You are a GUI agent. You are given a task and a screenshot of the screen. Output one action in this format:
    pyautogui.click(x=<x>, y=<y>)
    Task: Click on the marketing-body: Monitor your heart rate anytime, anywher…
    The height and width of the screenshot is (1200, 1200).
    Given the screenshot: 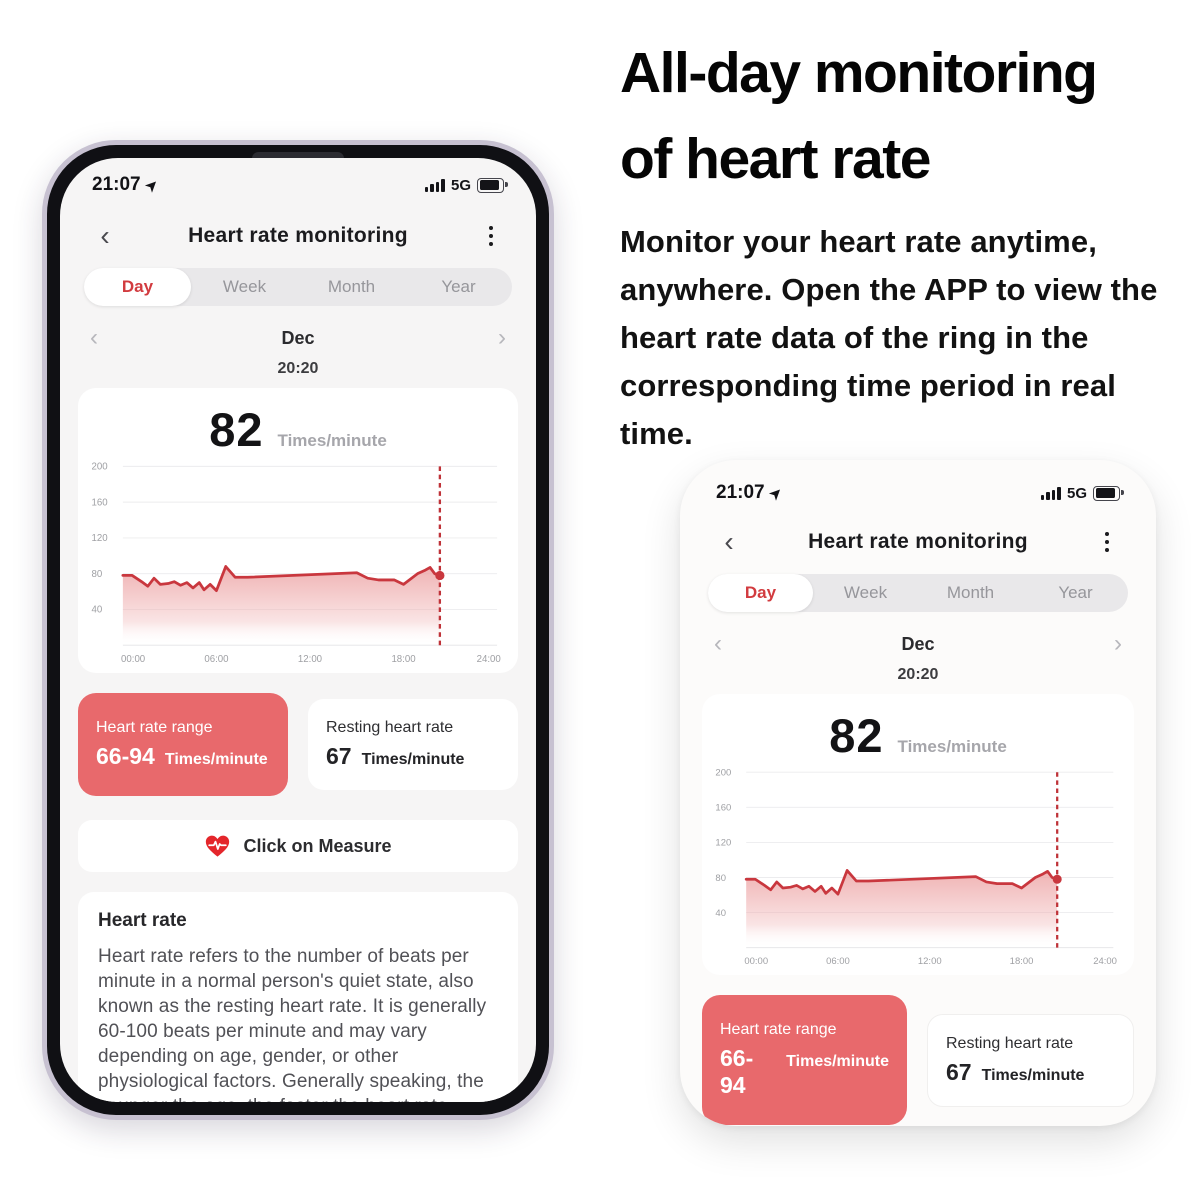 What is the action you would take?
    pyautogui.click(x=889, y=337)
    